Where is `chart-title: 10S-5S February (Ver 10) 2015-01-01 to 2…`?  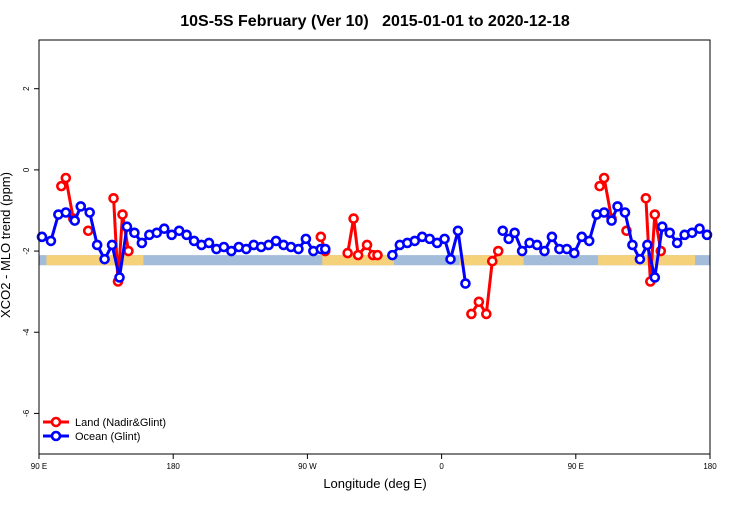
chart-title: 10S-5S February (Ver 10) 2015-01-01 to 2… is located at coordinates (375, 21).